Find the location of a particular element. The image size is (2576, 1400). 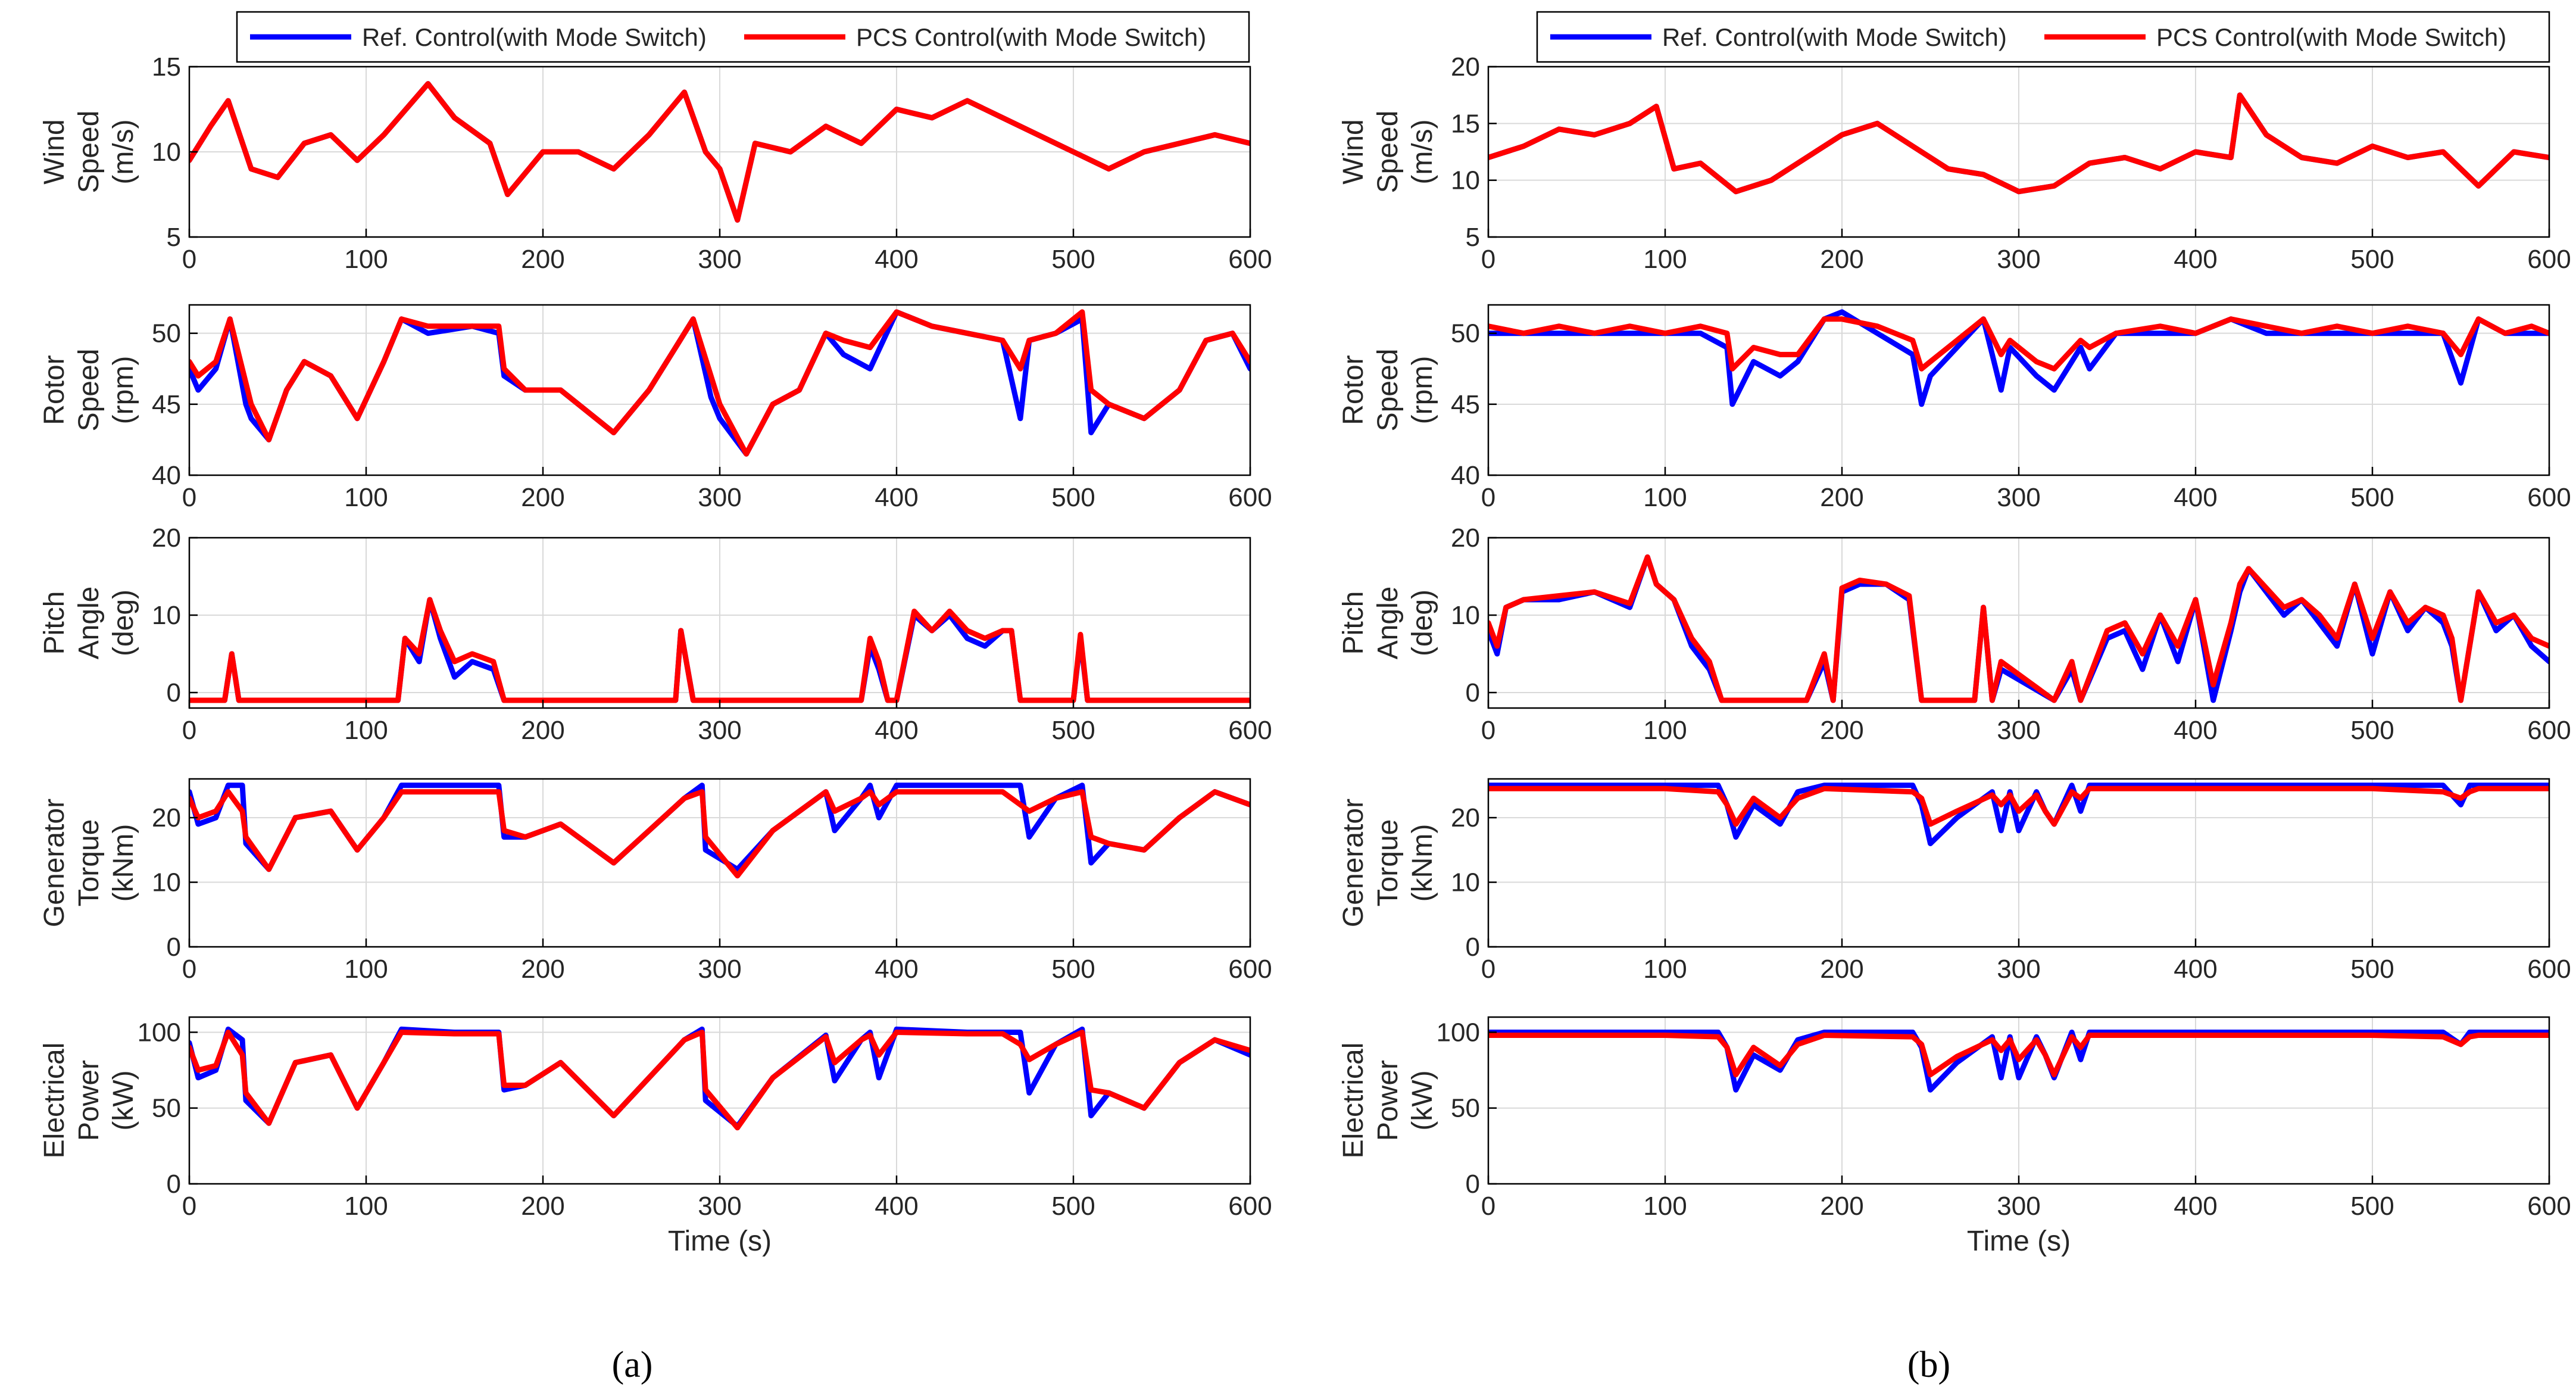

y-axis-label: Pitch is located at coordinates (54, 623).